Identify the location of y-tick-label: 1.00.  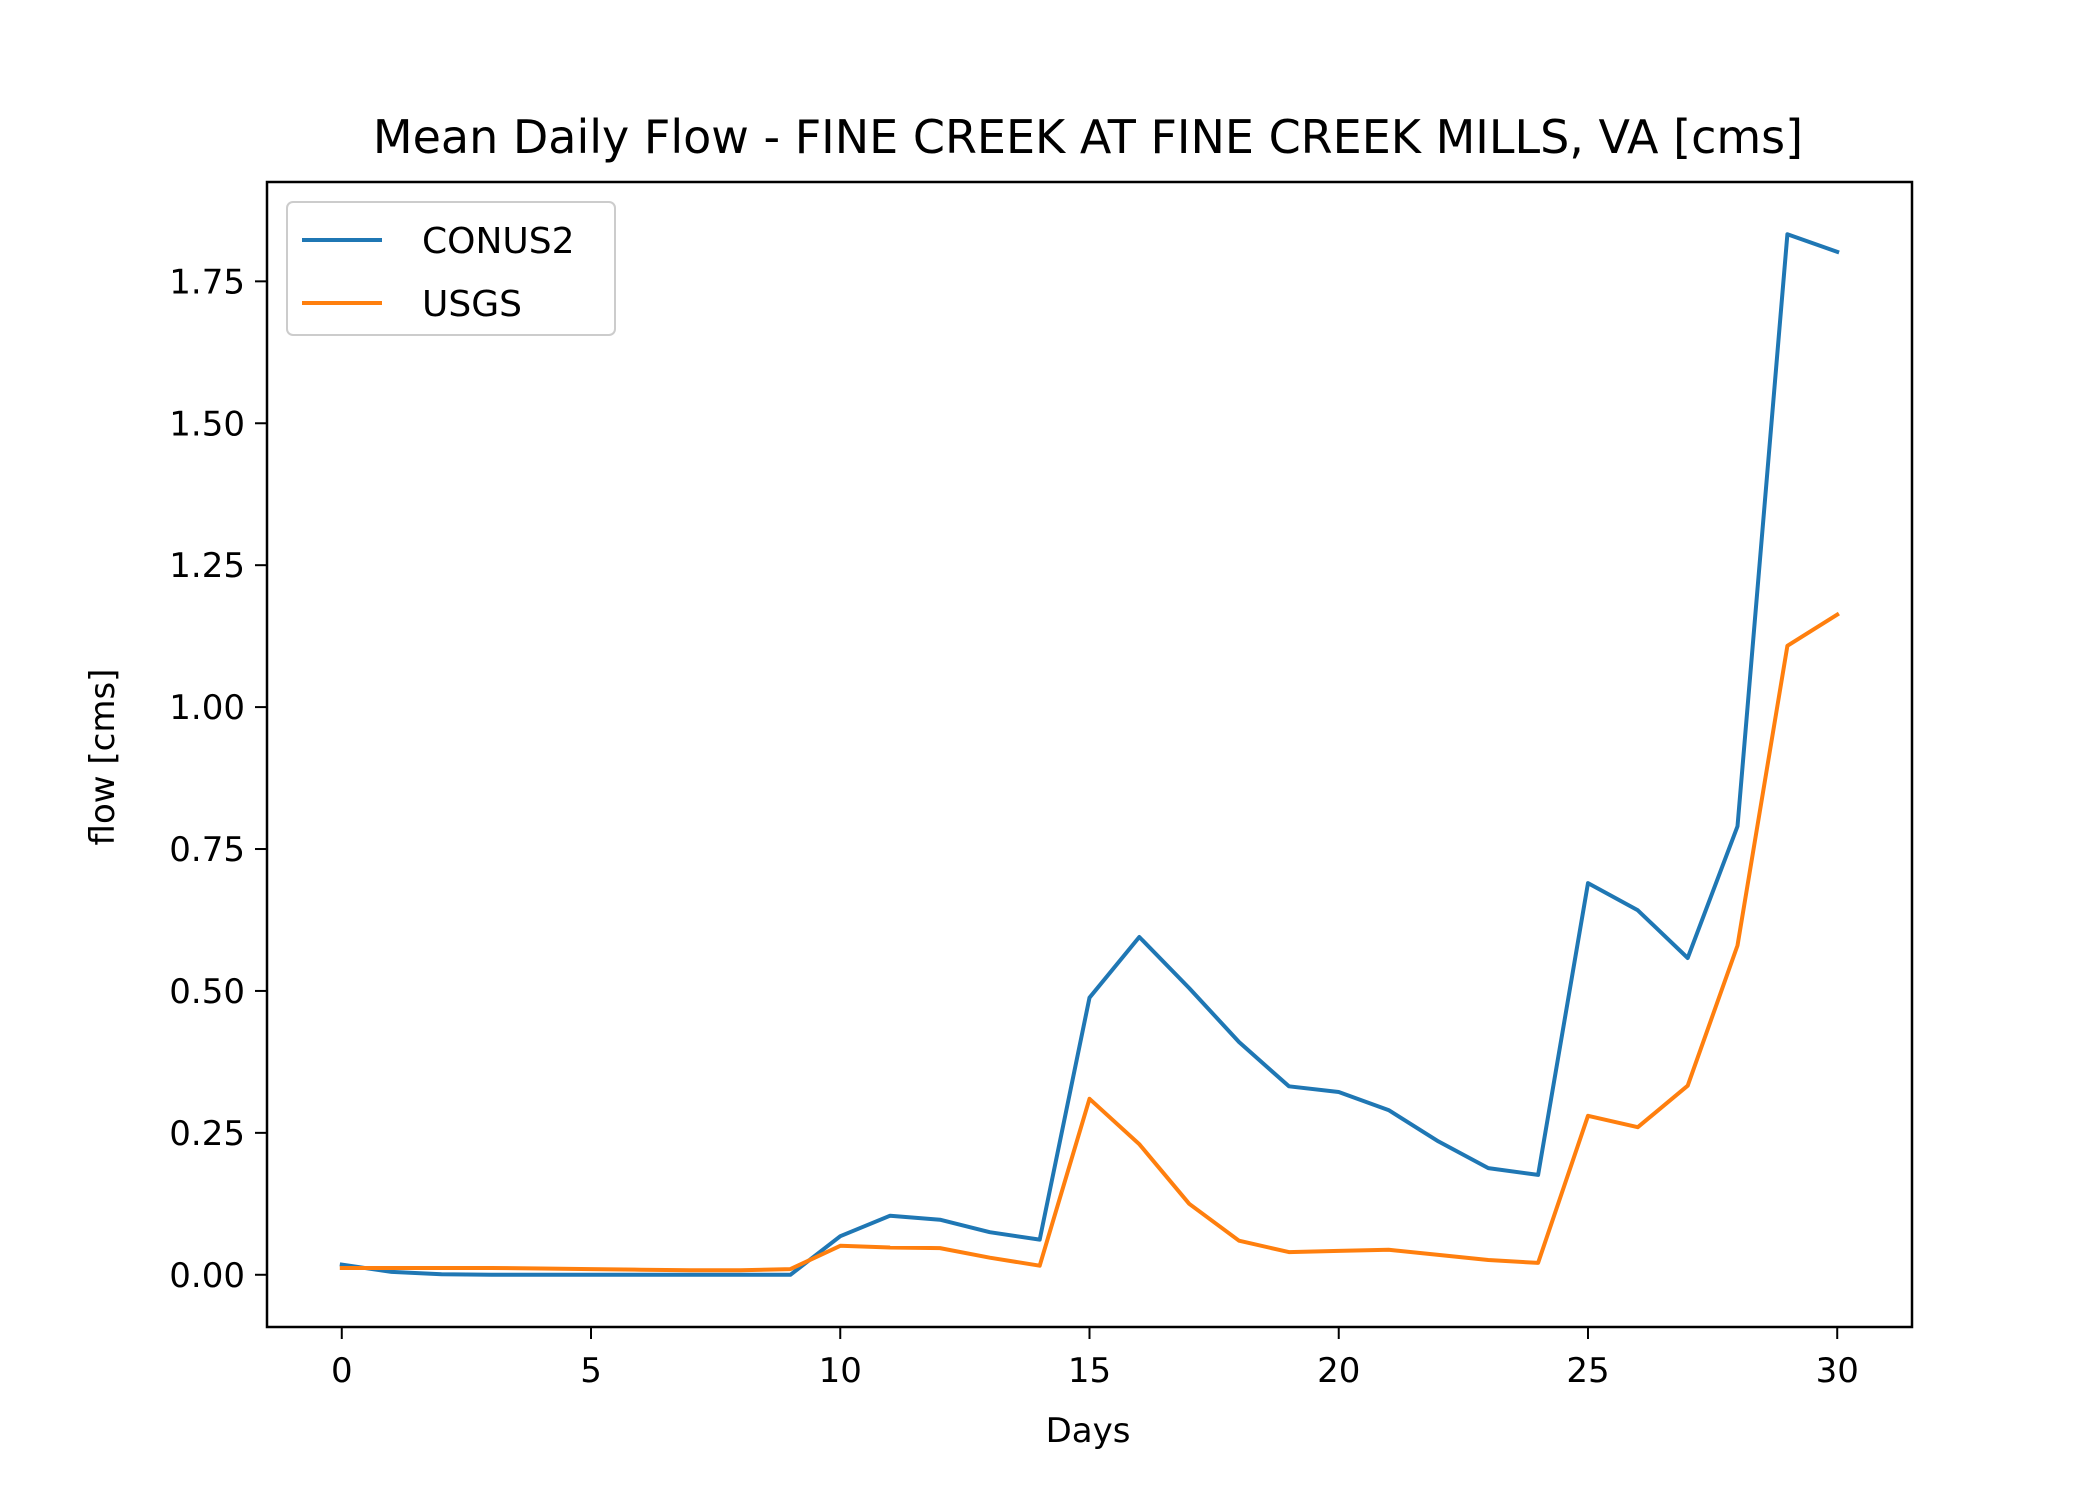
(207, 708).